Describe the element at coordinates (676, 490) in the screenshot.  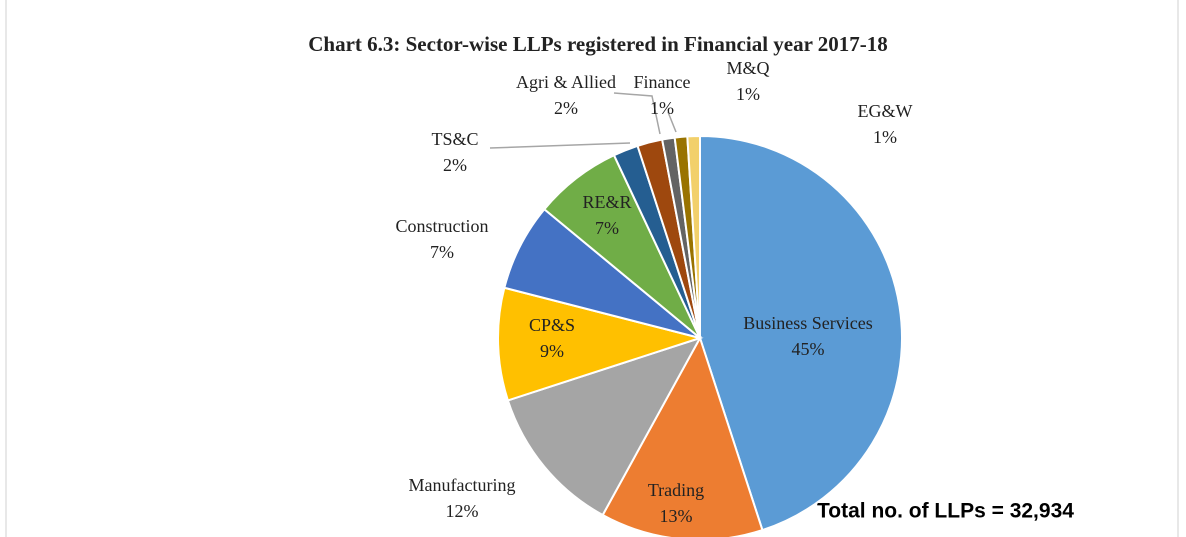
I see `slice-label: Trading` at that location.